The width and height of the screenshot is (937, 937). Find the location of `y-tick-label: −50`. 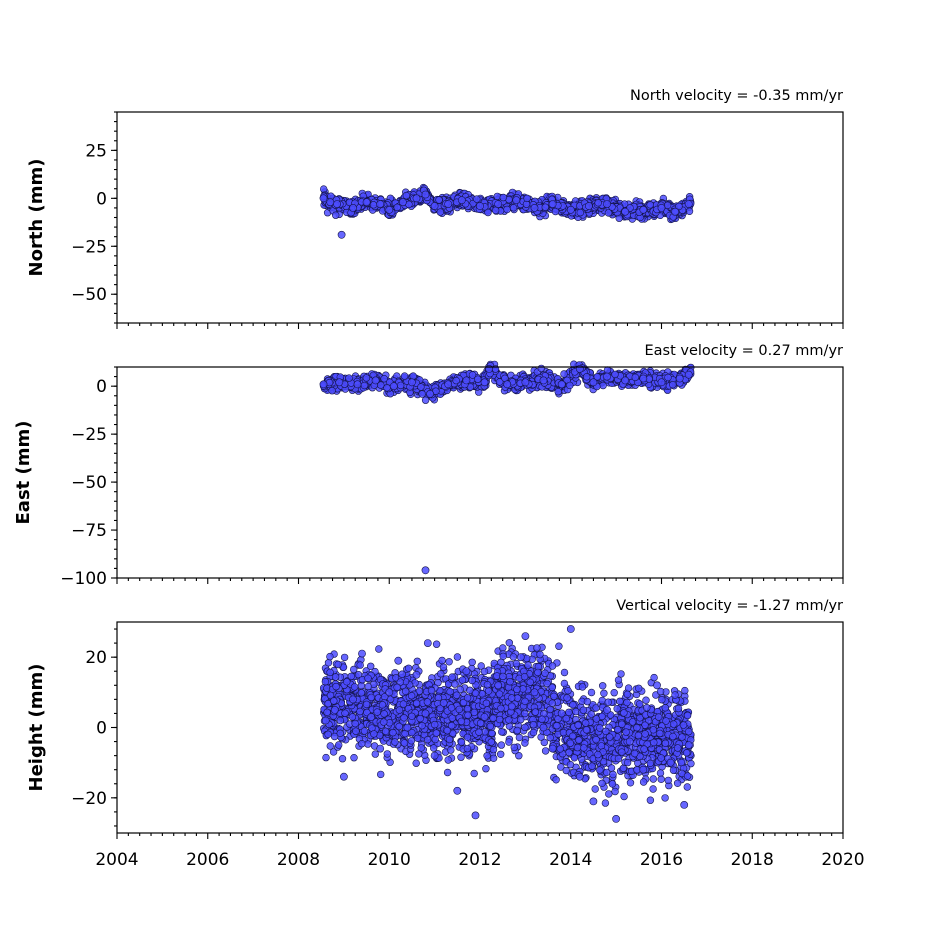

y-tick-label: −50 is located at coordinates (89, 483).